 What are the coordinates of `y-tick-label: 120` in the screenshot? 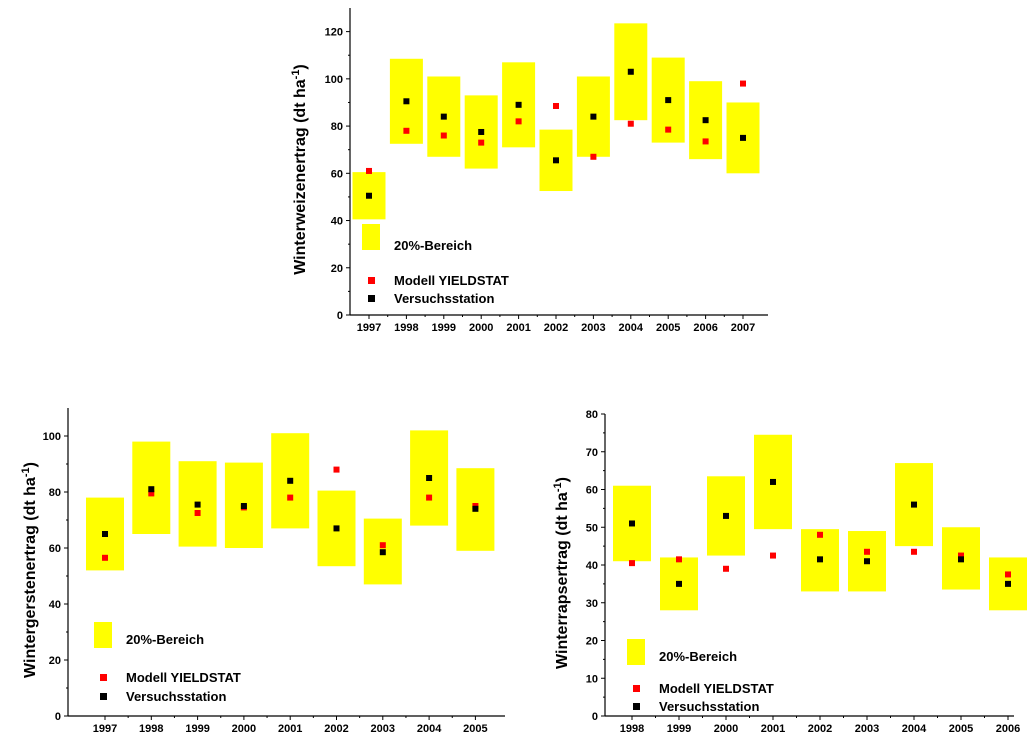 It's located at (334, 33).